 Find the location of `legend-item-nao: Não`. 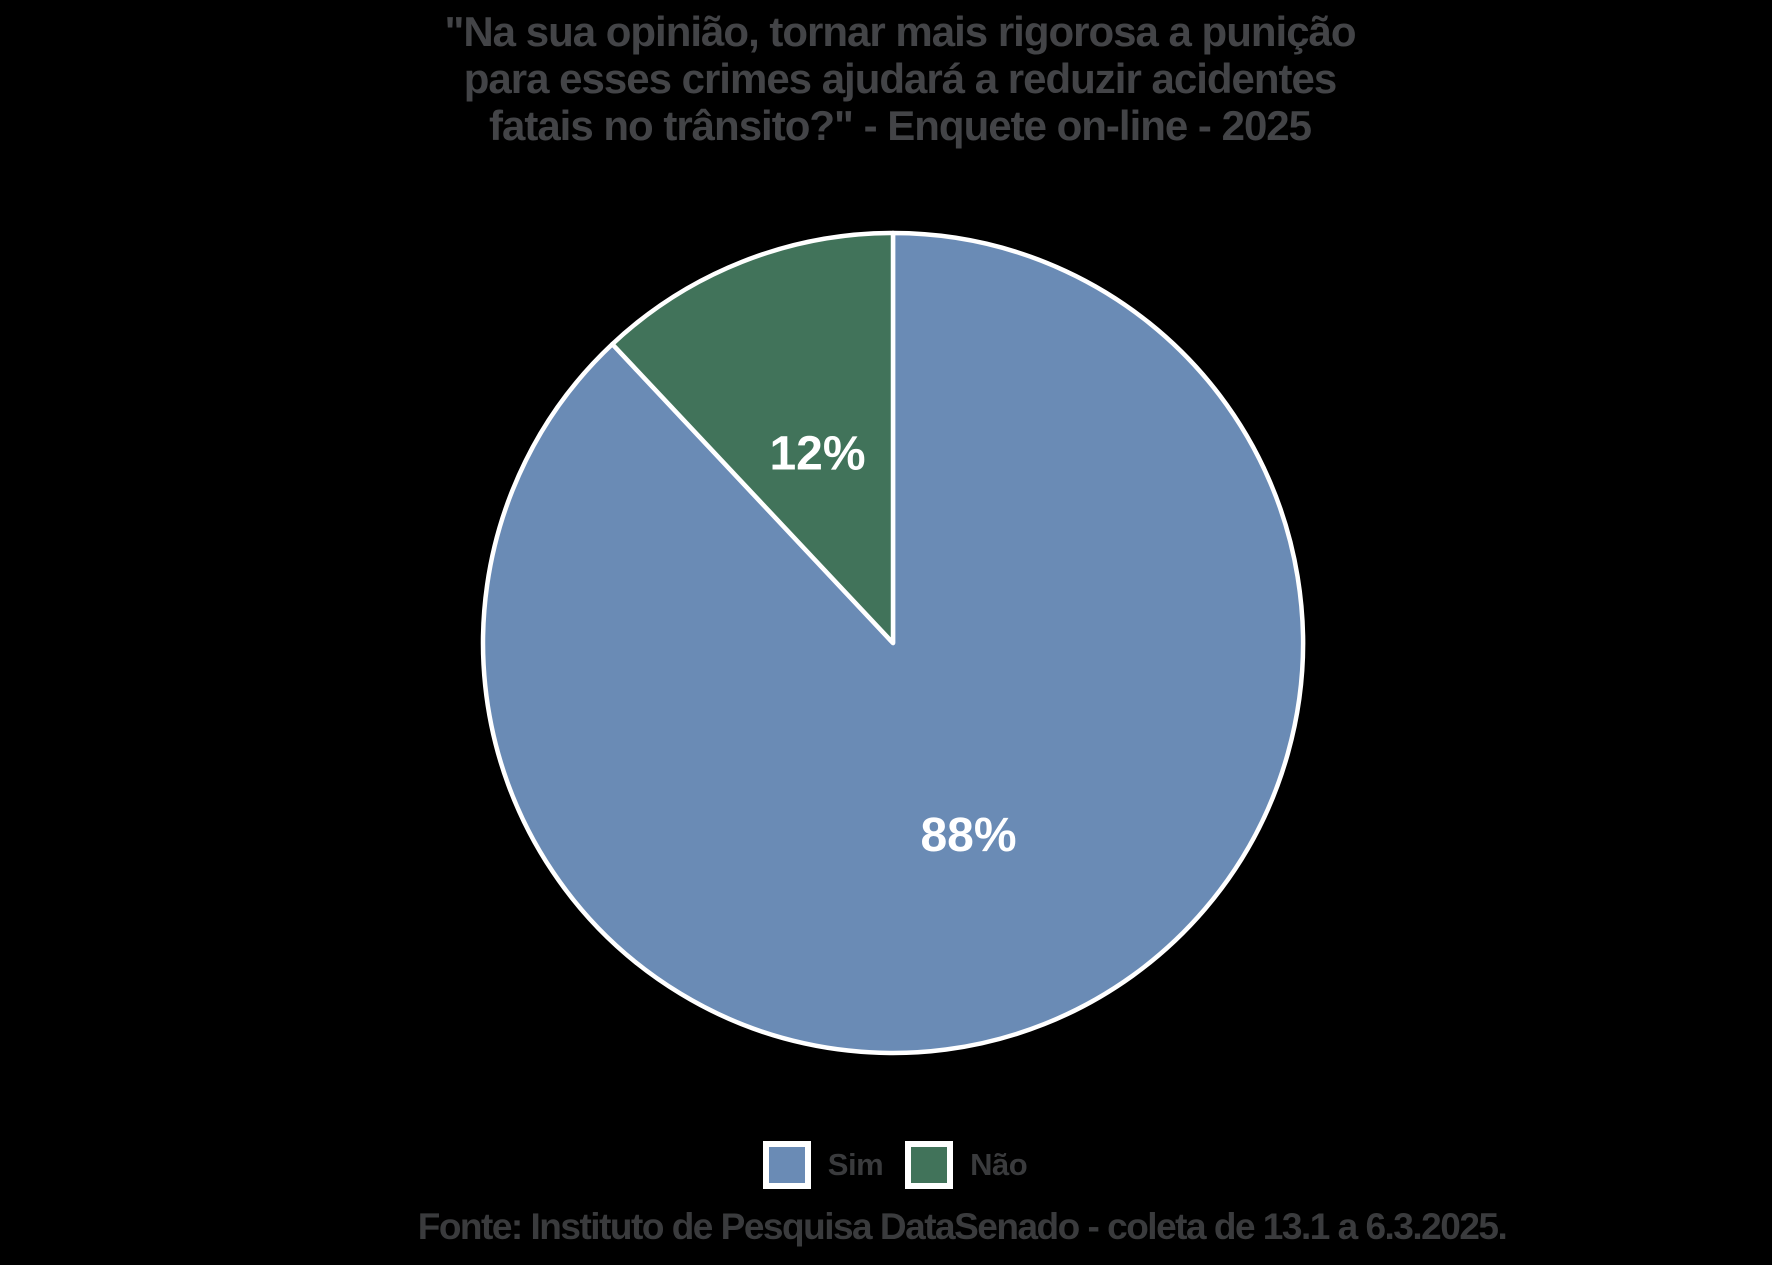

legend-item-nao: Não is located at coordinates (966, 1165).